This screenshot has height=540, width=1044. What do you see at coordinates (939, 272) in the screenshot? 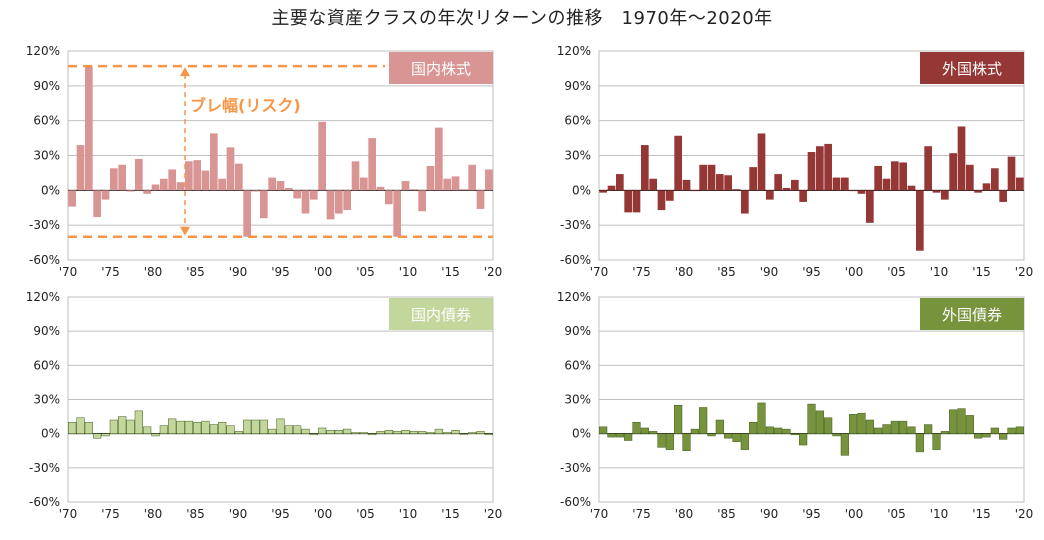
I see `x-tick-label: '10` at bounding box center [939, 272].